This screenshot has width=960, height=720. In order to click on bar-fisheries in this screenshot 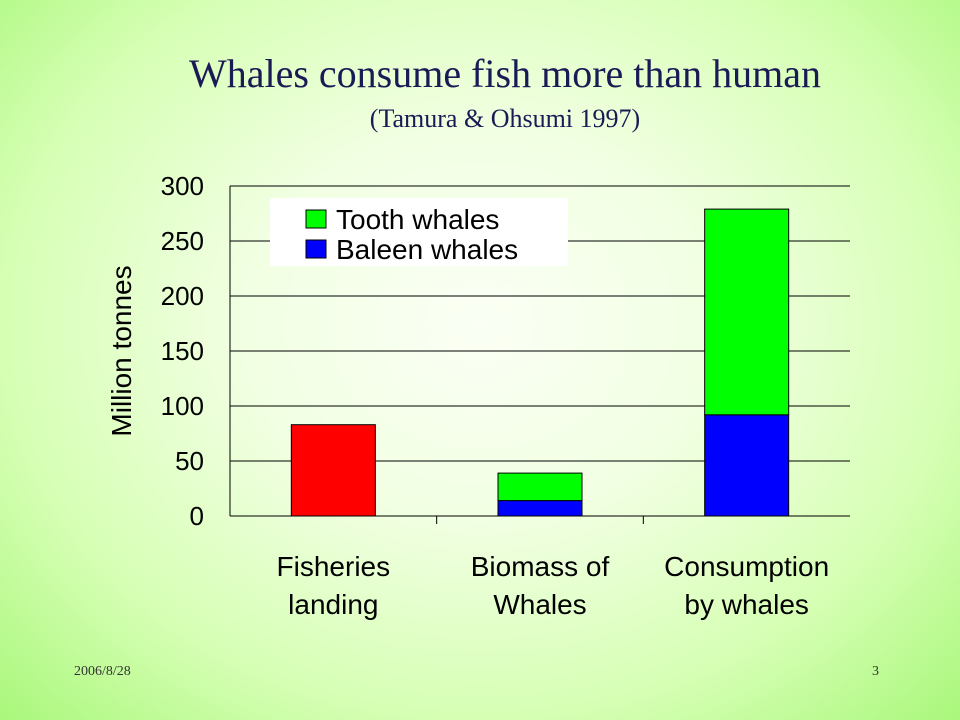, I will do `click(333, 470)`.